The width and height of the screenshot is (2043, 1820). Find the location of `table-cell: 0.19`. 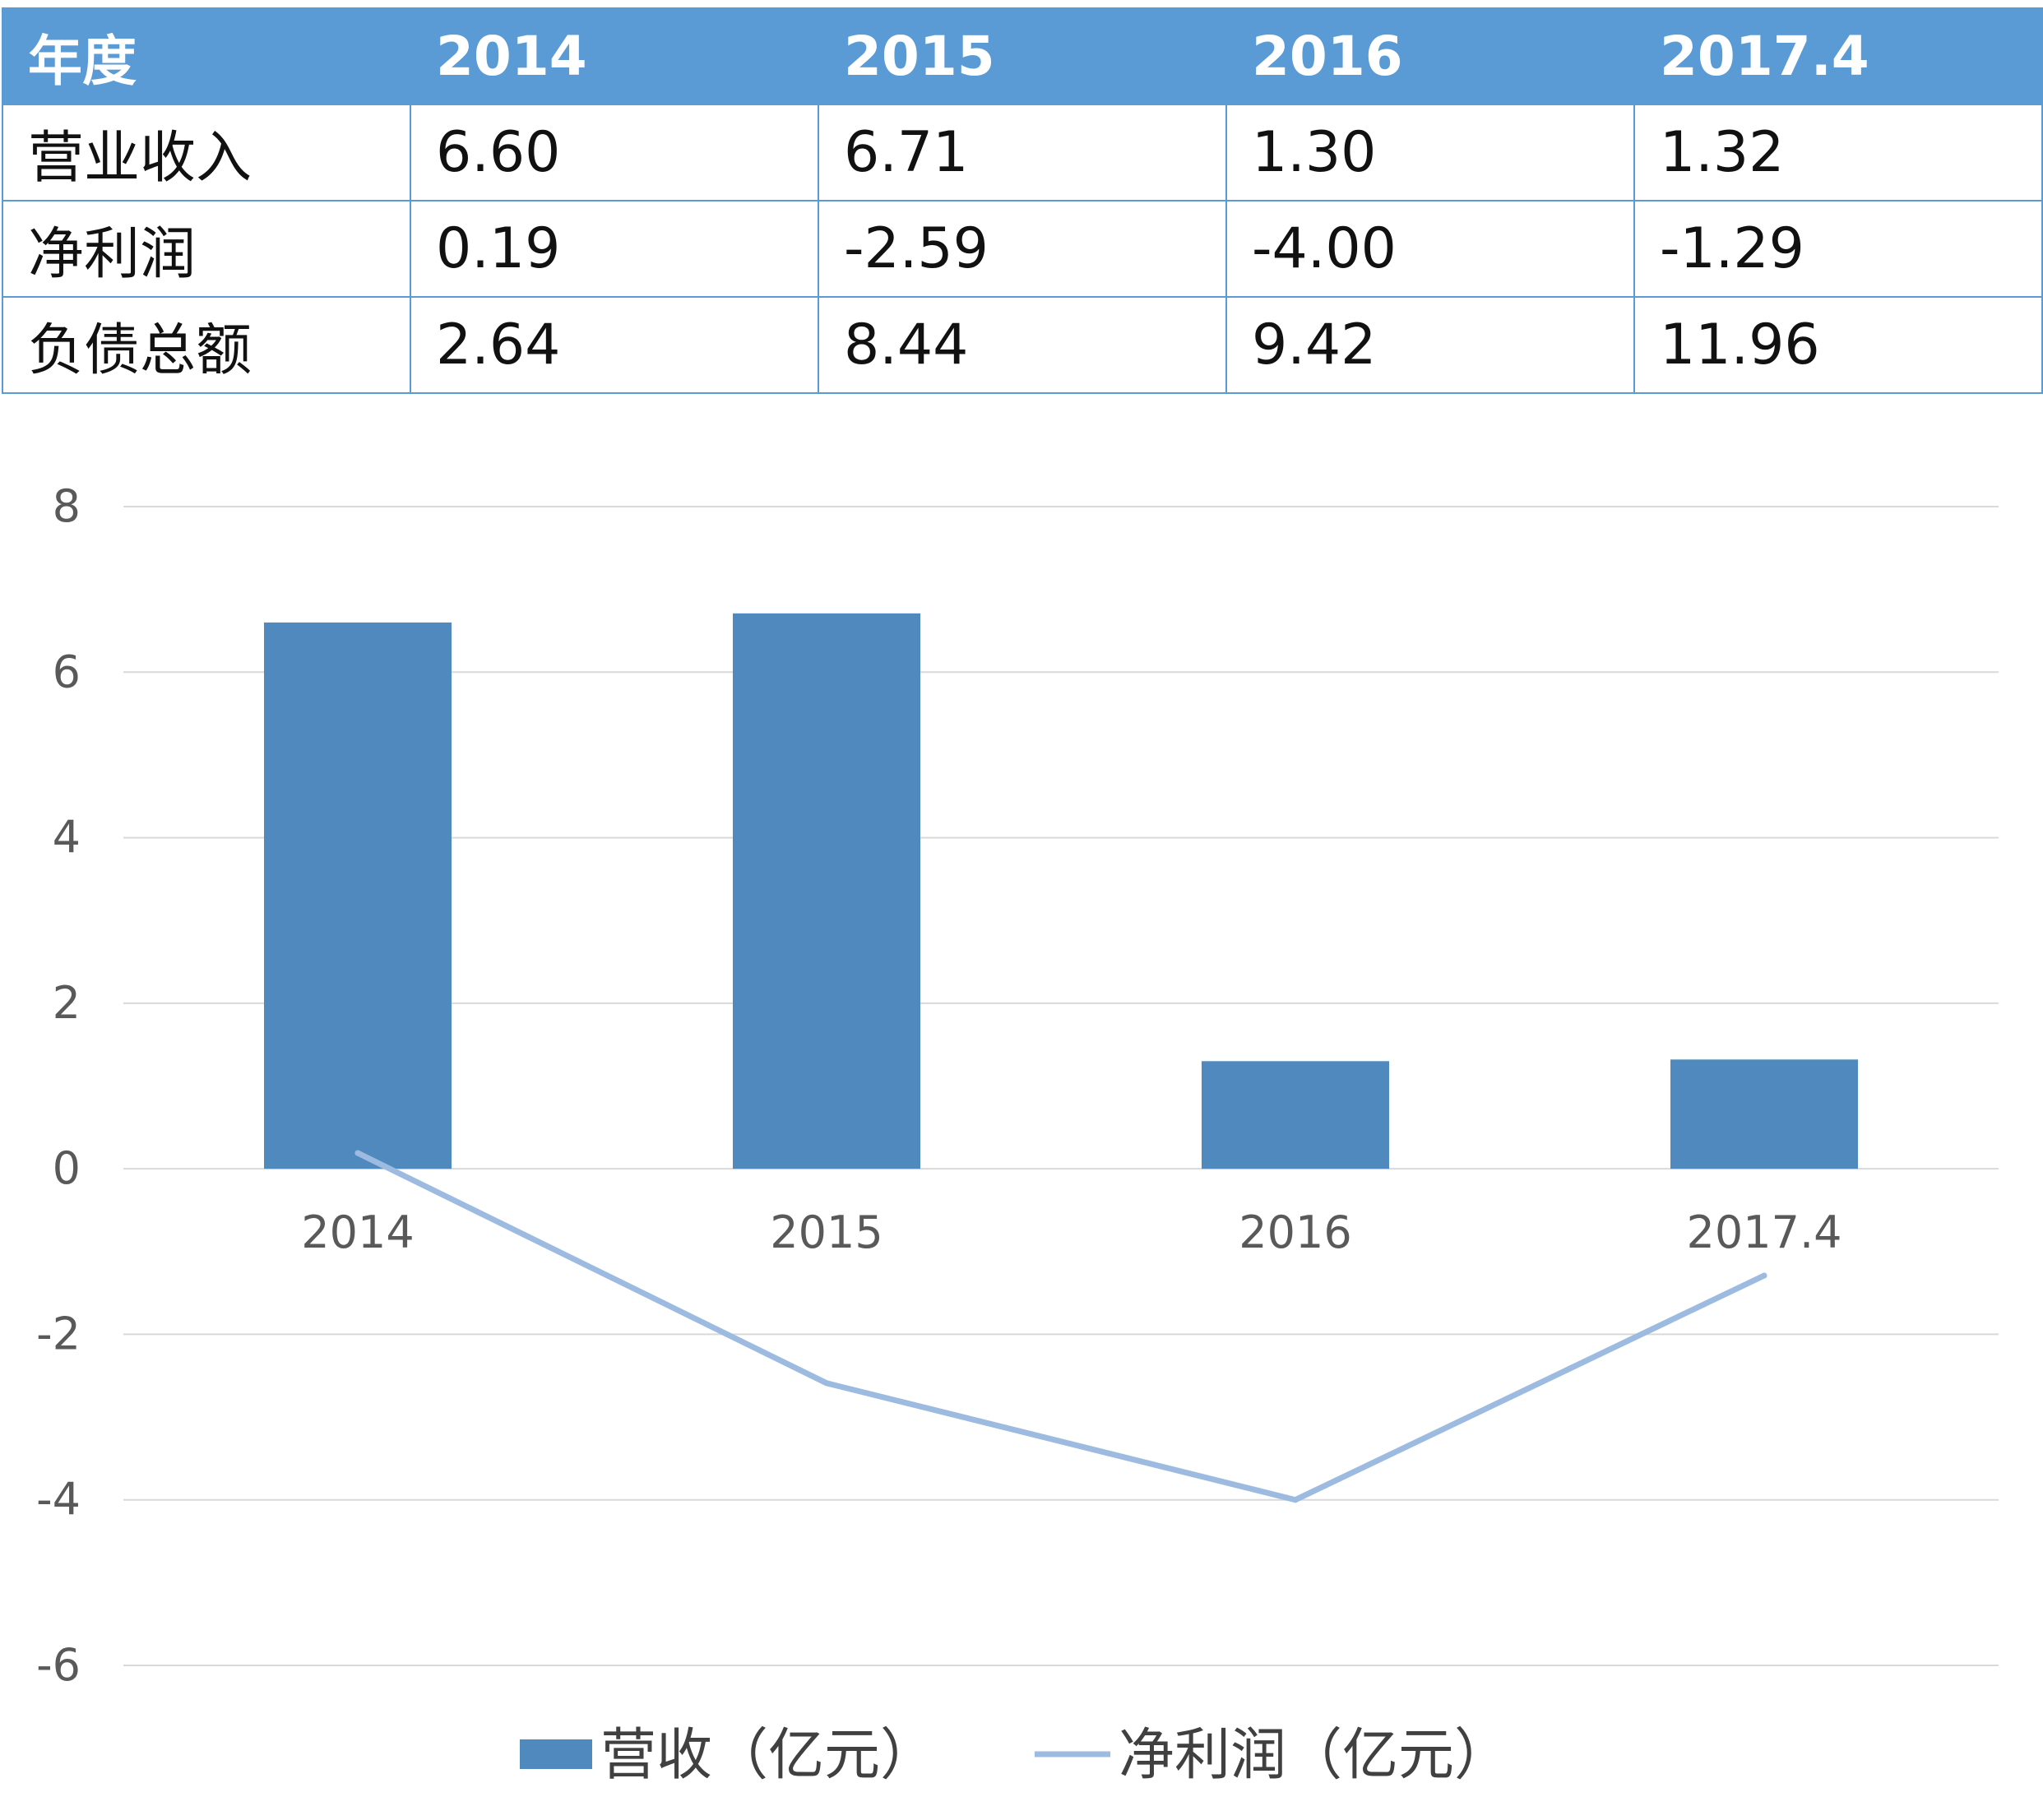

table-cell: 0.19 is located at coordinates (614, 249).